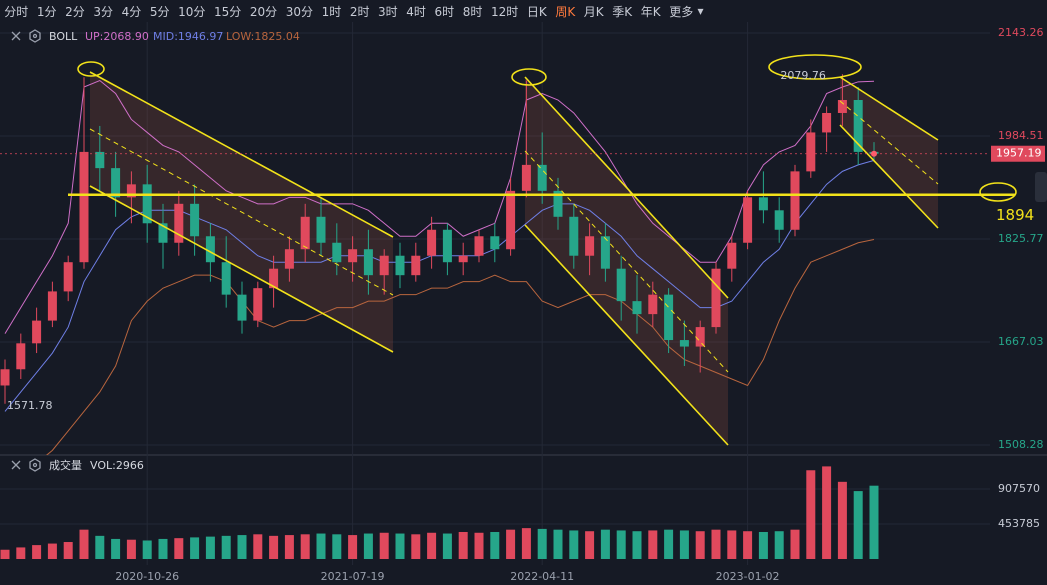 The height and width of the screenshot is (585, 1047). I want to click on interval-tab: 季K, so click(622, 11).